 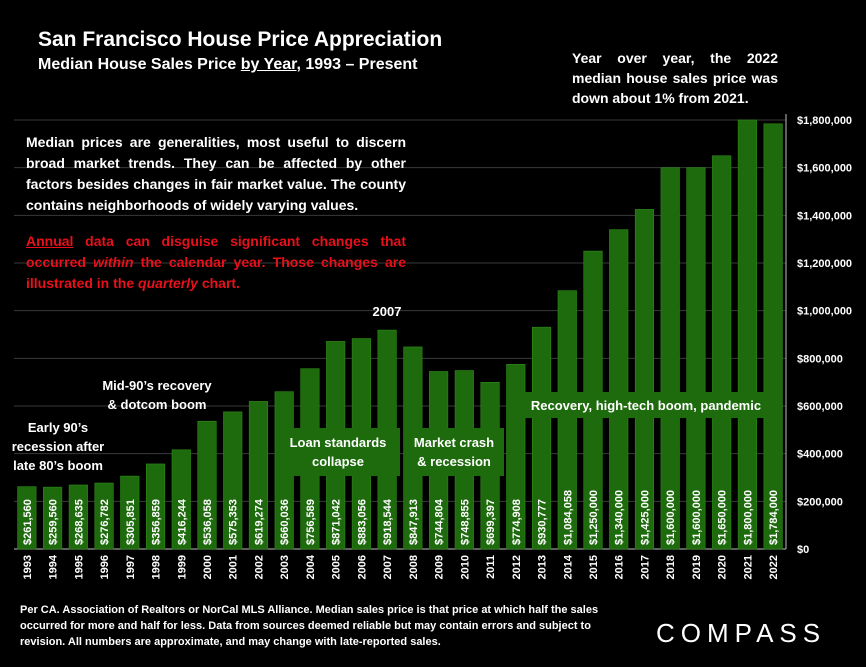 I want to click on annotation-text: & recession, so click(x=454, y=461).